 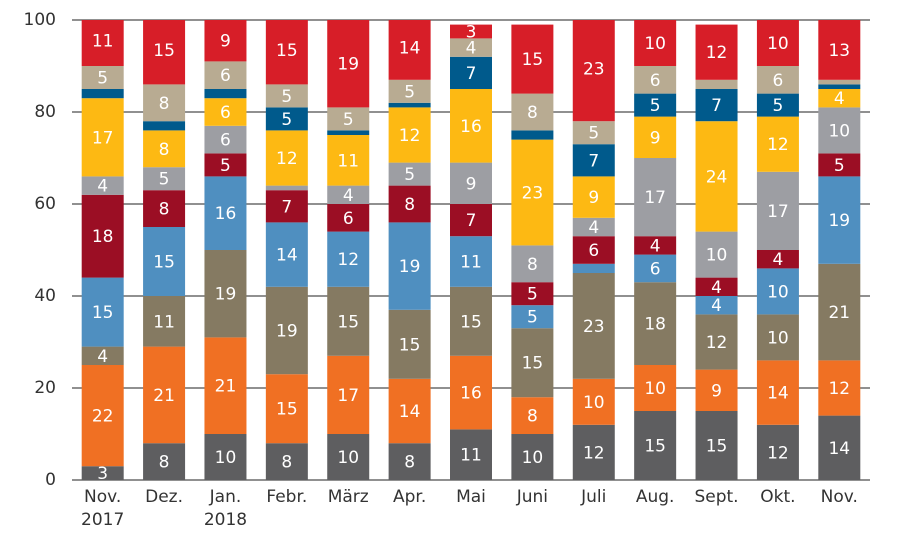 I want to click on x-tick-label: Juni, so click(x=532, y=497).